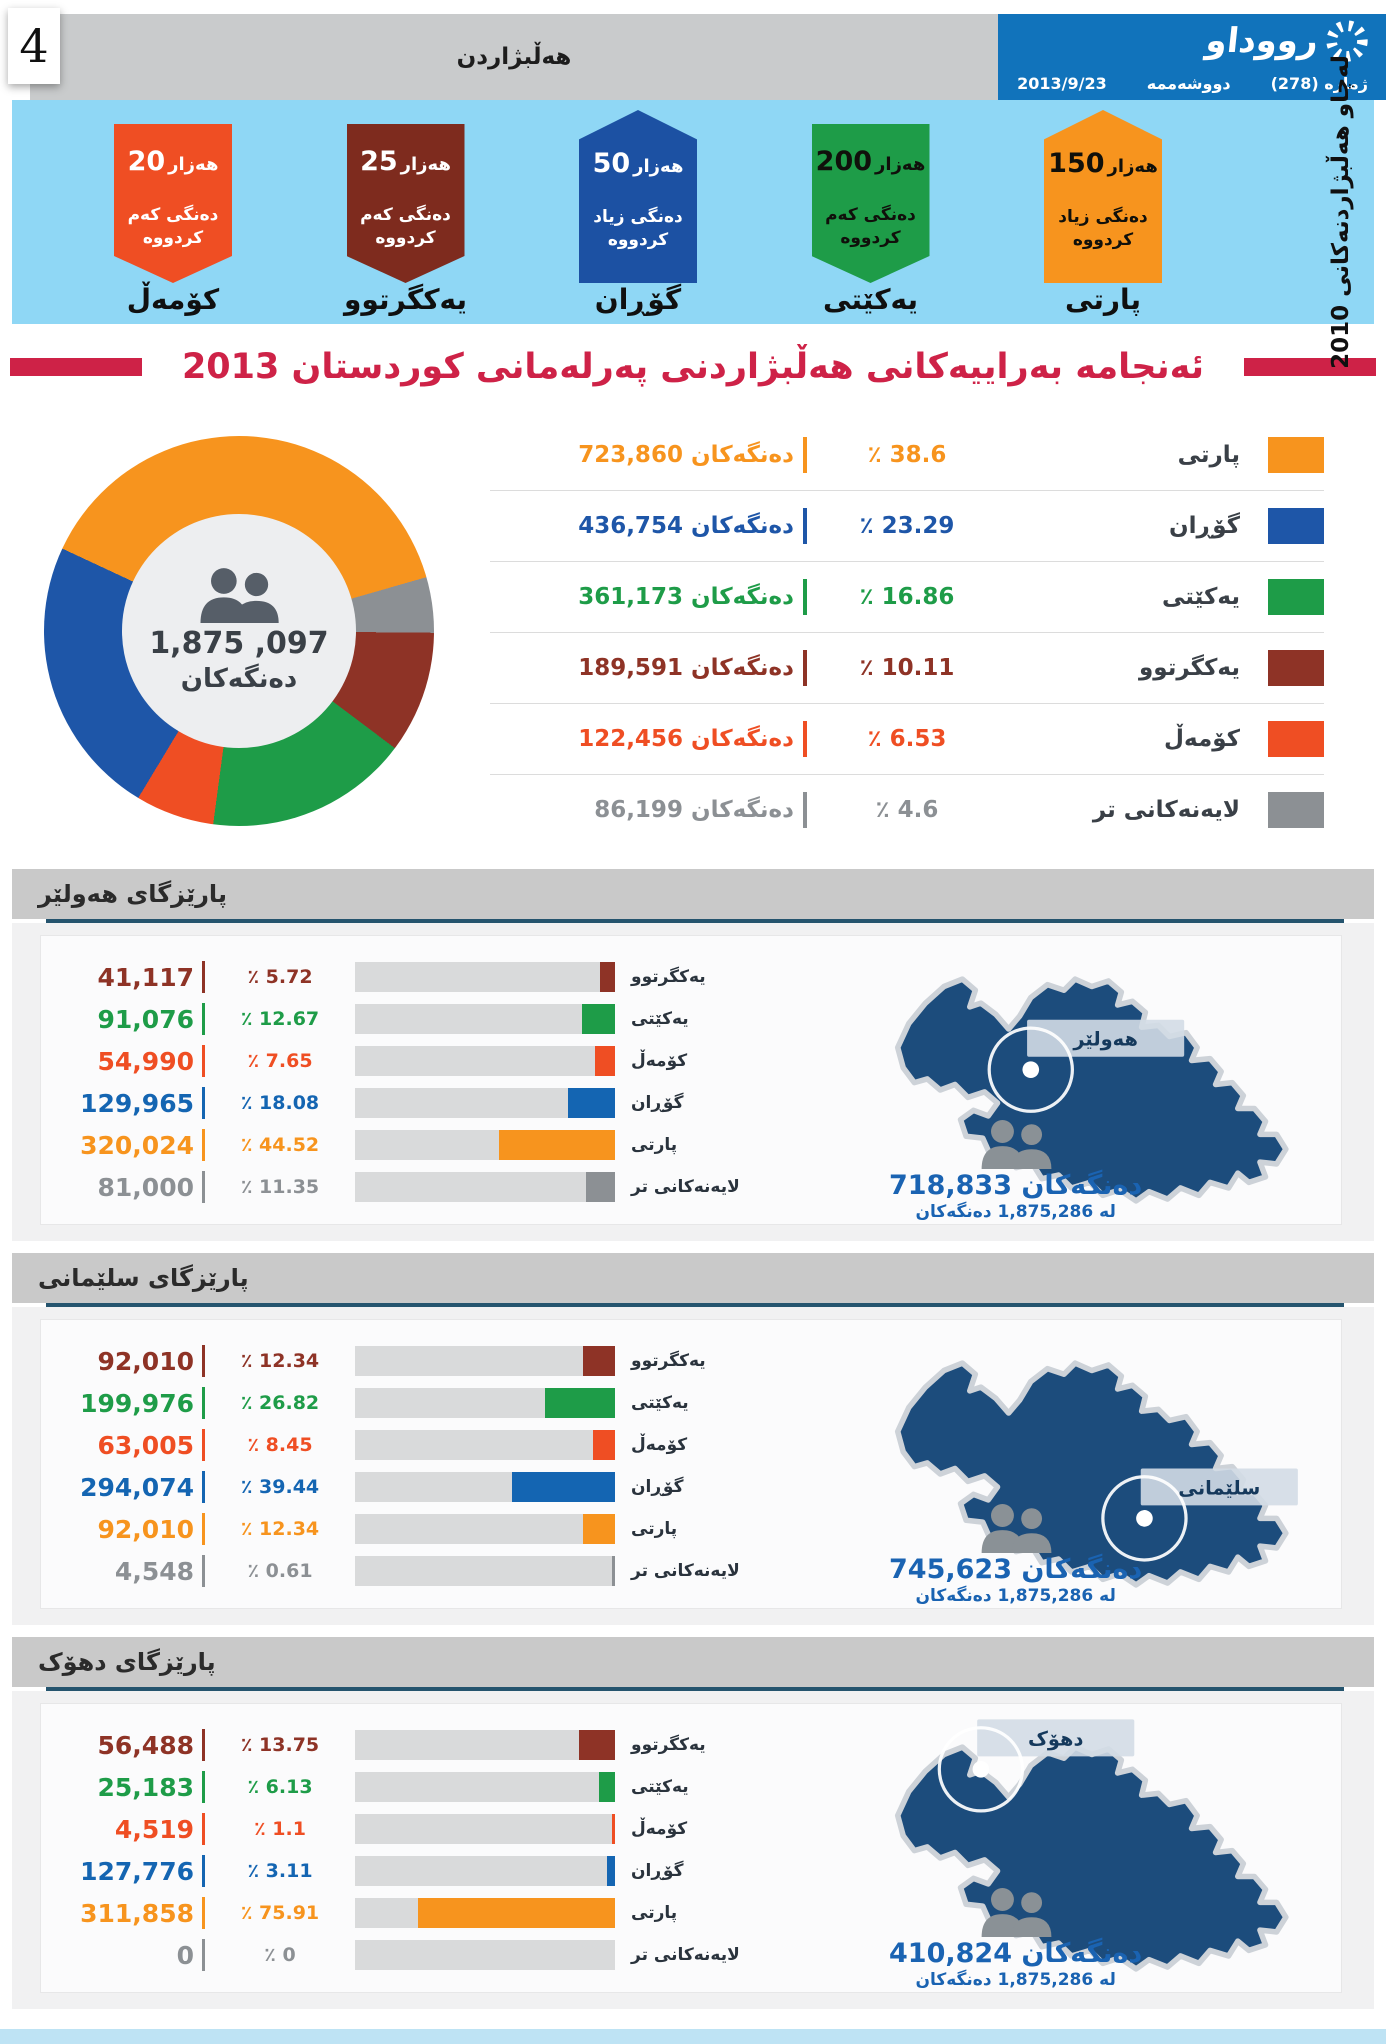 The height and width of the screenshot is (2044, 1386). What do you see at coordinates (1202, 739) in the screenshot?
I see `legend-party-label: کۆمەڵ` at bounding box center [1202, 739].